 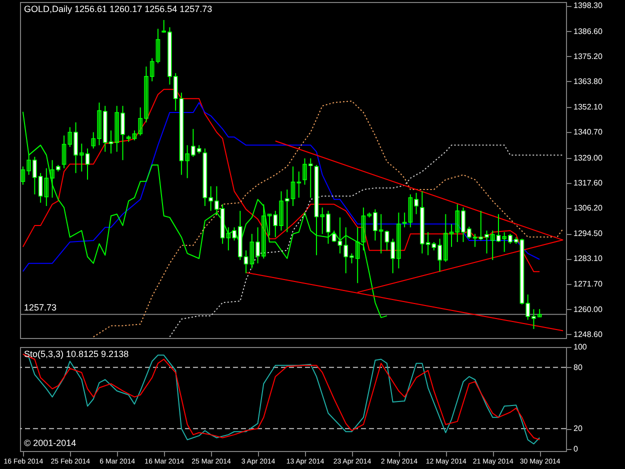 What do you see at coordinates (588, 5) in the screenshot?
I see `y-tick-label: 1398.30` at bounding box center [588, 5].